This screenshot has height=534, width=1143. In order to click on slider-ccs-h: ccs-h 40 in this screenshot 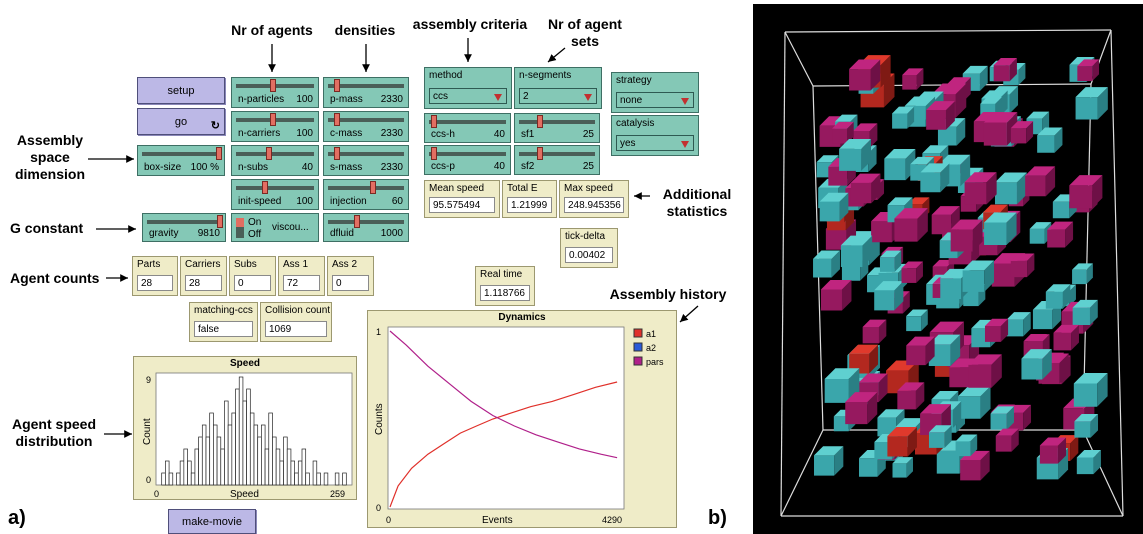, I will do `click(467, 128)`.